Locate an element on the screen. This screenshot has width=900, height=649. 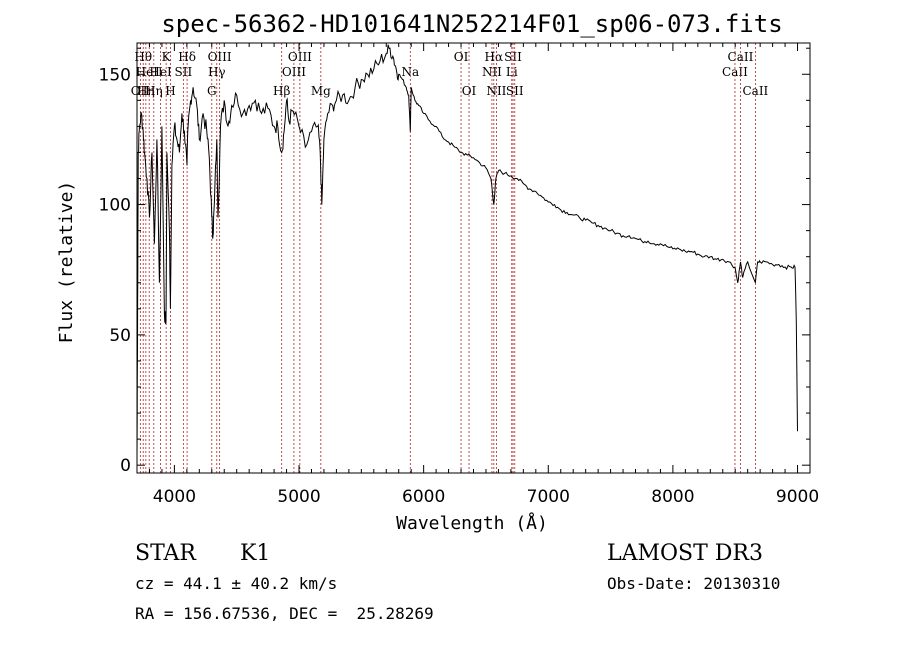
x-tick-label: 6000 is located at coordinates (423, 497).